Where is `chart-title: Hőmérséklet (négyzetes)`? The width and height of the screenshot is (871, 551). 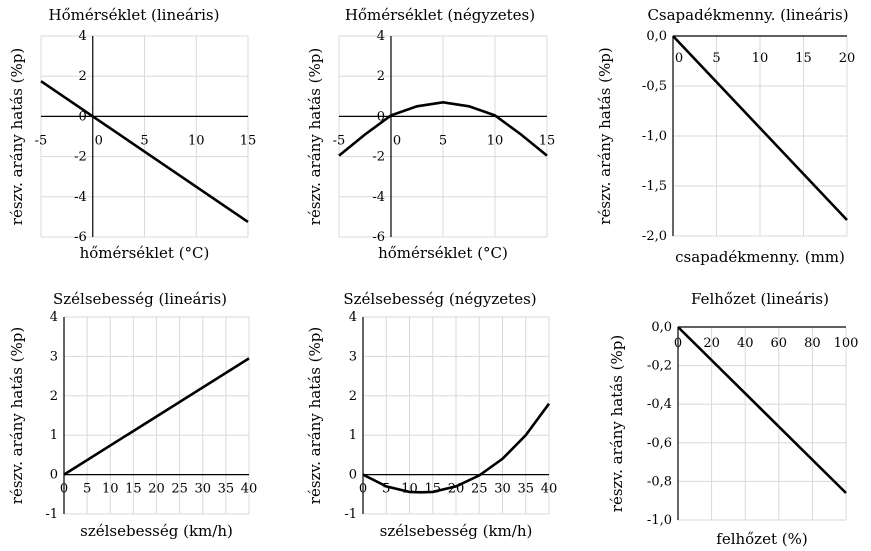
chart-title: Hőmérséklet (négyzetes) is located at coordinates (440, 15).